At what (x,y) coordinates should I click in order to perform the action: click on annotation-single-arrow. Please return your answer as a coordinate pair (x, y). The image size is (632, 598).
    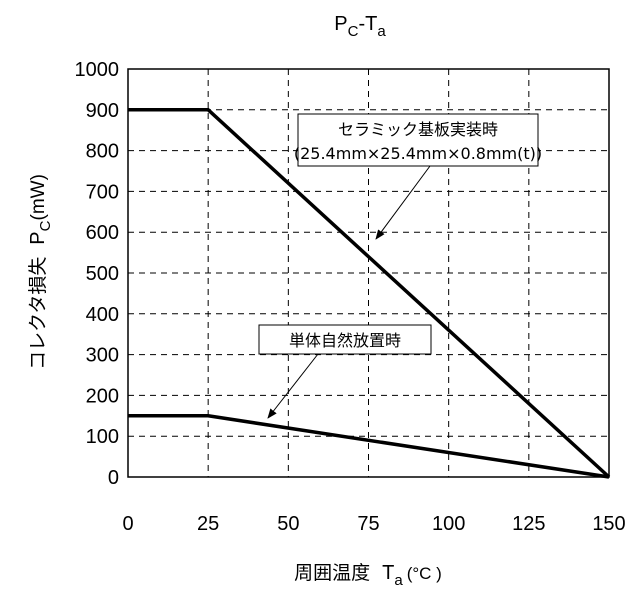
    Looking at the image, I should click on (293, 386).